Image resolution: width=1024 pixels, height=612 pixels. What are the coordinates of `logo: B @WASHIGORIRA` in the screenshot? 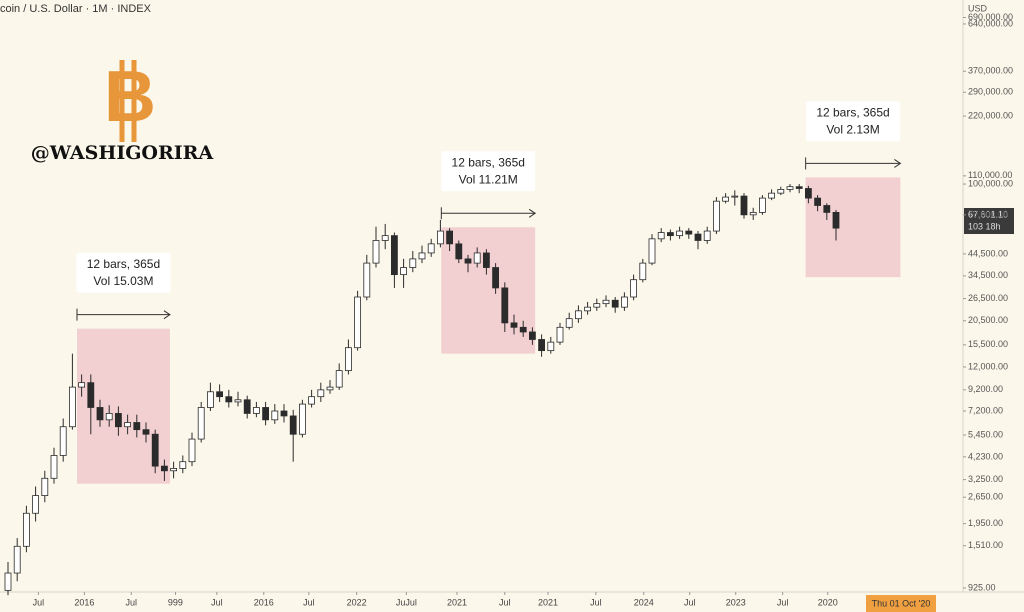 It's located at (122, 110).